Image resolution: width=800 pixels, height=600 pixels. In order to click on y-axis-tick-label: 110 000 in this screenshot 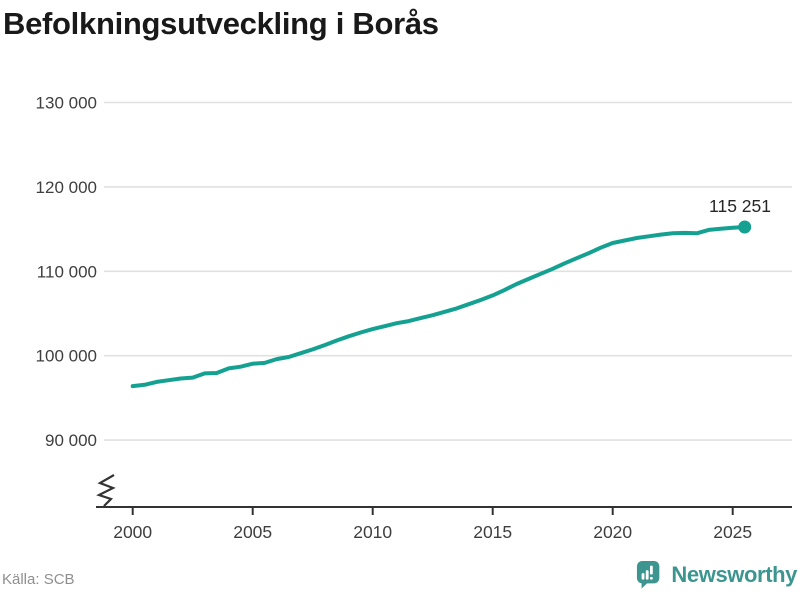, I will do `click(67, 271)`.